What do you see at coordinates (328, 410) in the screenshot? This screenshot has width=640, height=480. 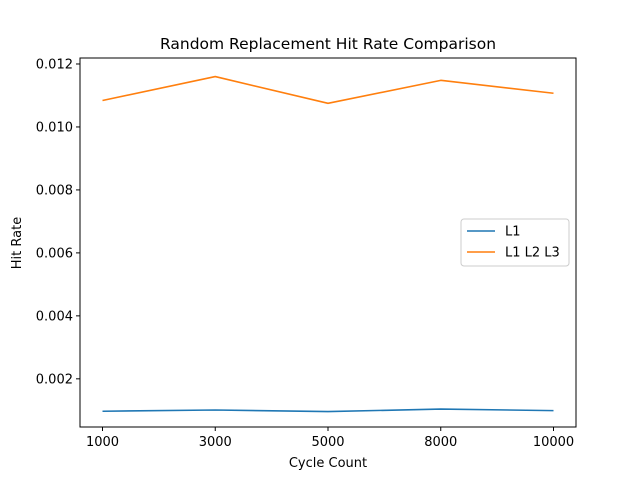 I see `series-line-l1` at bounding box center [328, 410].